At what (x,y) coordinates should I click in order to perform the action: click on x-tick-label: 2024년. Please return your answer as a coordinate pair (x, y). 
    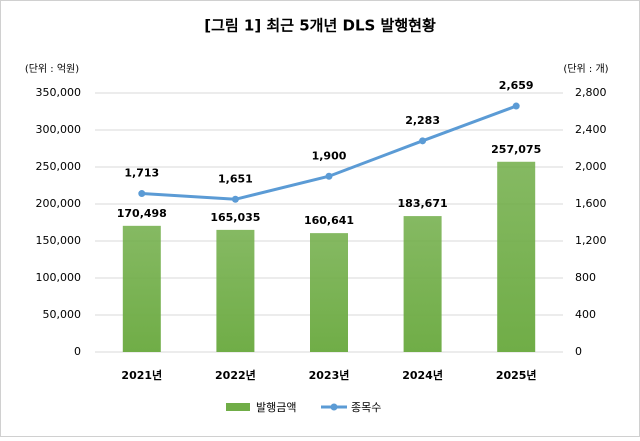
    Looking at the image, I should click on (422, 375).